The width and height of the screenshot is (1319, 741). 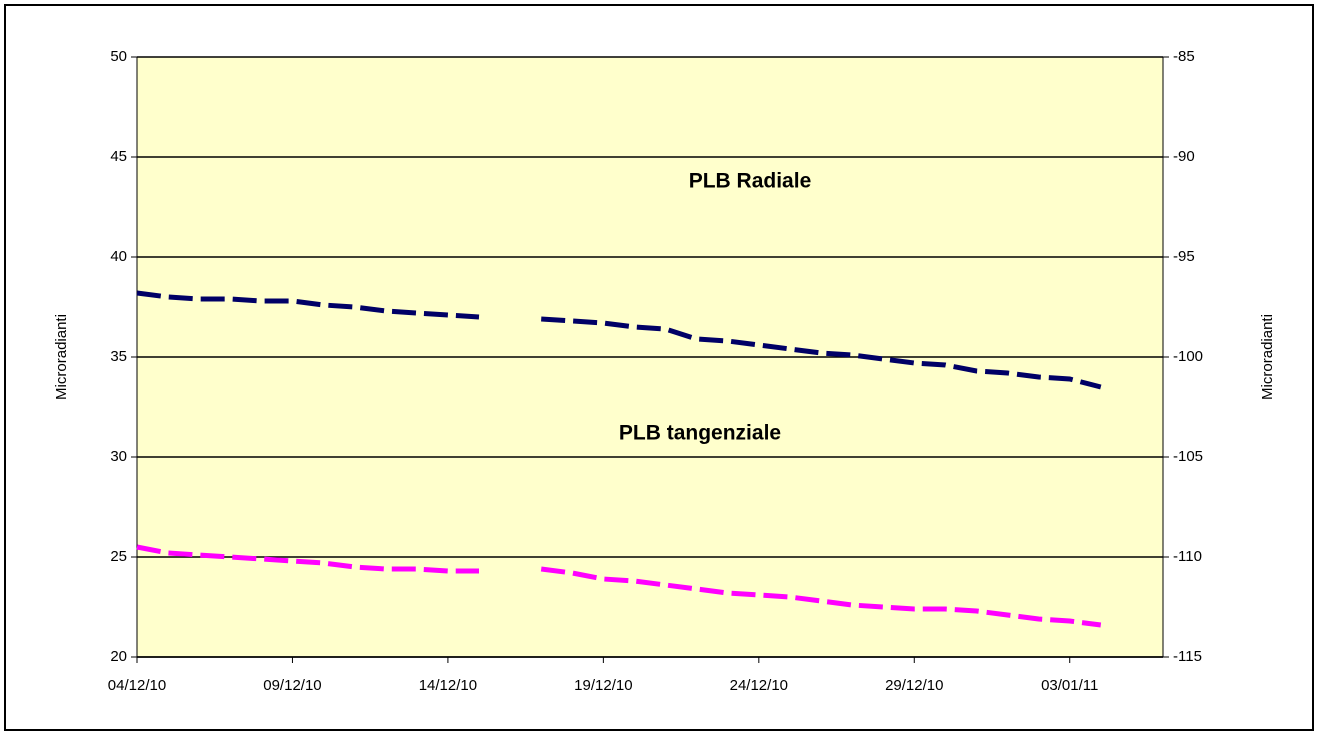 What do you see at coordinates (914, 685) in the screenshot?
I see `x-tick-label: 29/12/10` at bounding box center [914, 685].